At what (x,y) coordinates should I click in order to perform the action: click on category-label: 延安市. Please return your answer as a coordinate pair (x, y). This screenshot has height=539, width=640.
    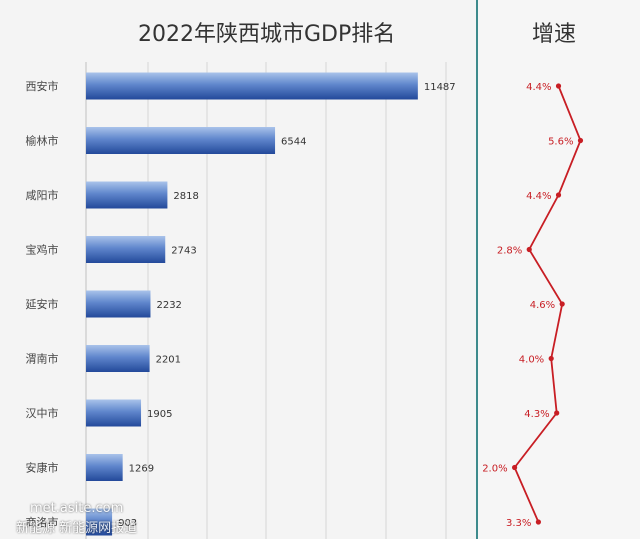
    Looking at the image, I should click on (42, 304).